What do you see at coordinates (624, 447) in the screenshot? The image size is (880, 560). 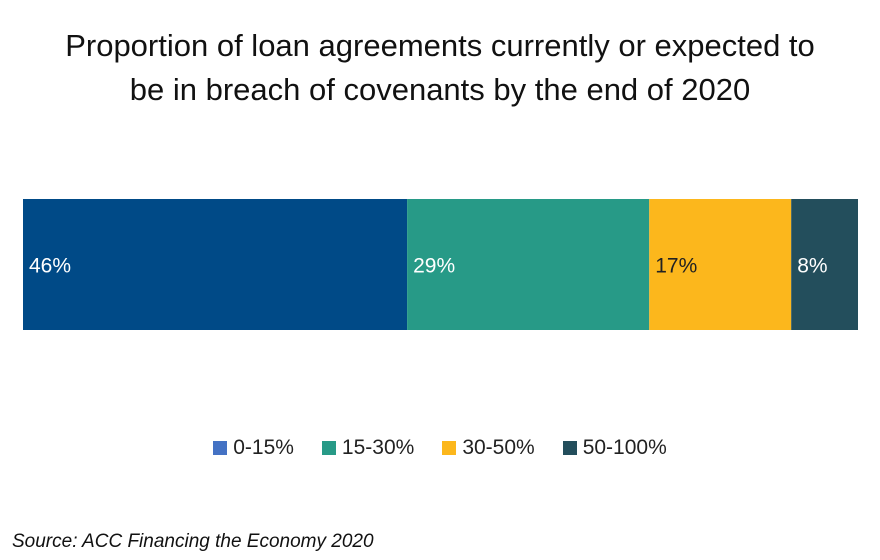 I see `legend-label-50-100: 50-100%` at bounding box center [624, 447].